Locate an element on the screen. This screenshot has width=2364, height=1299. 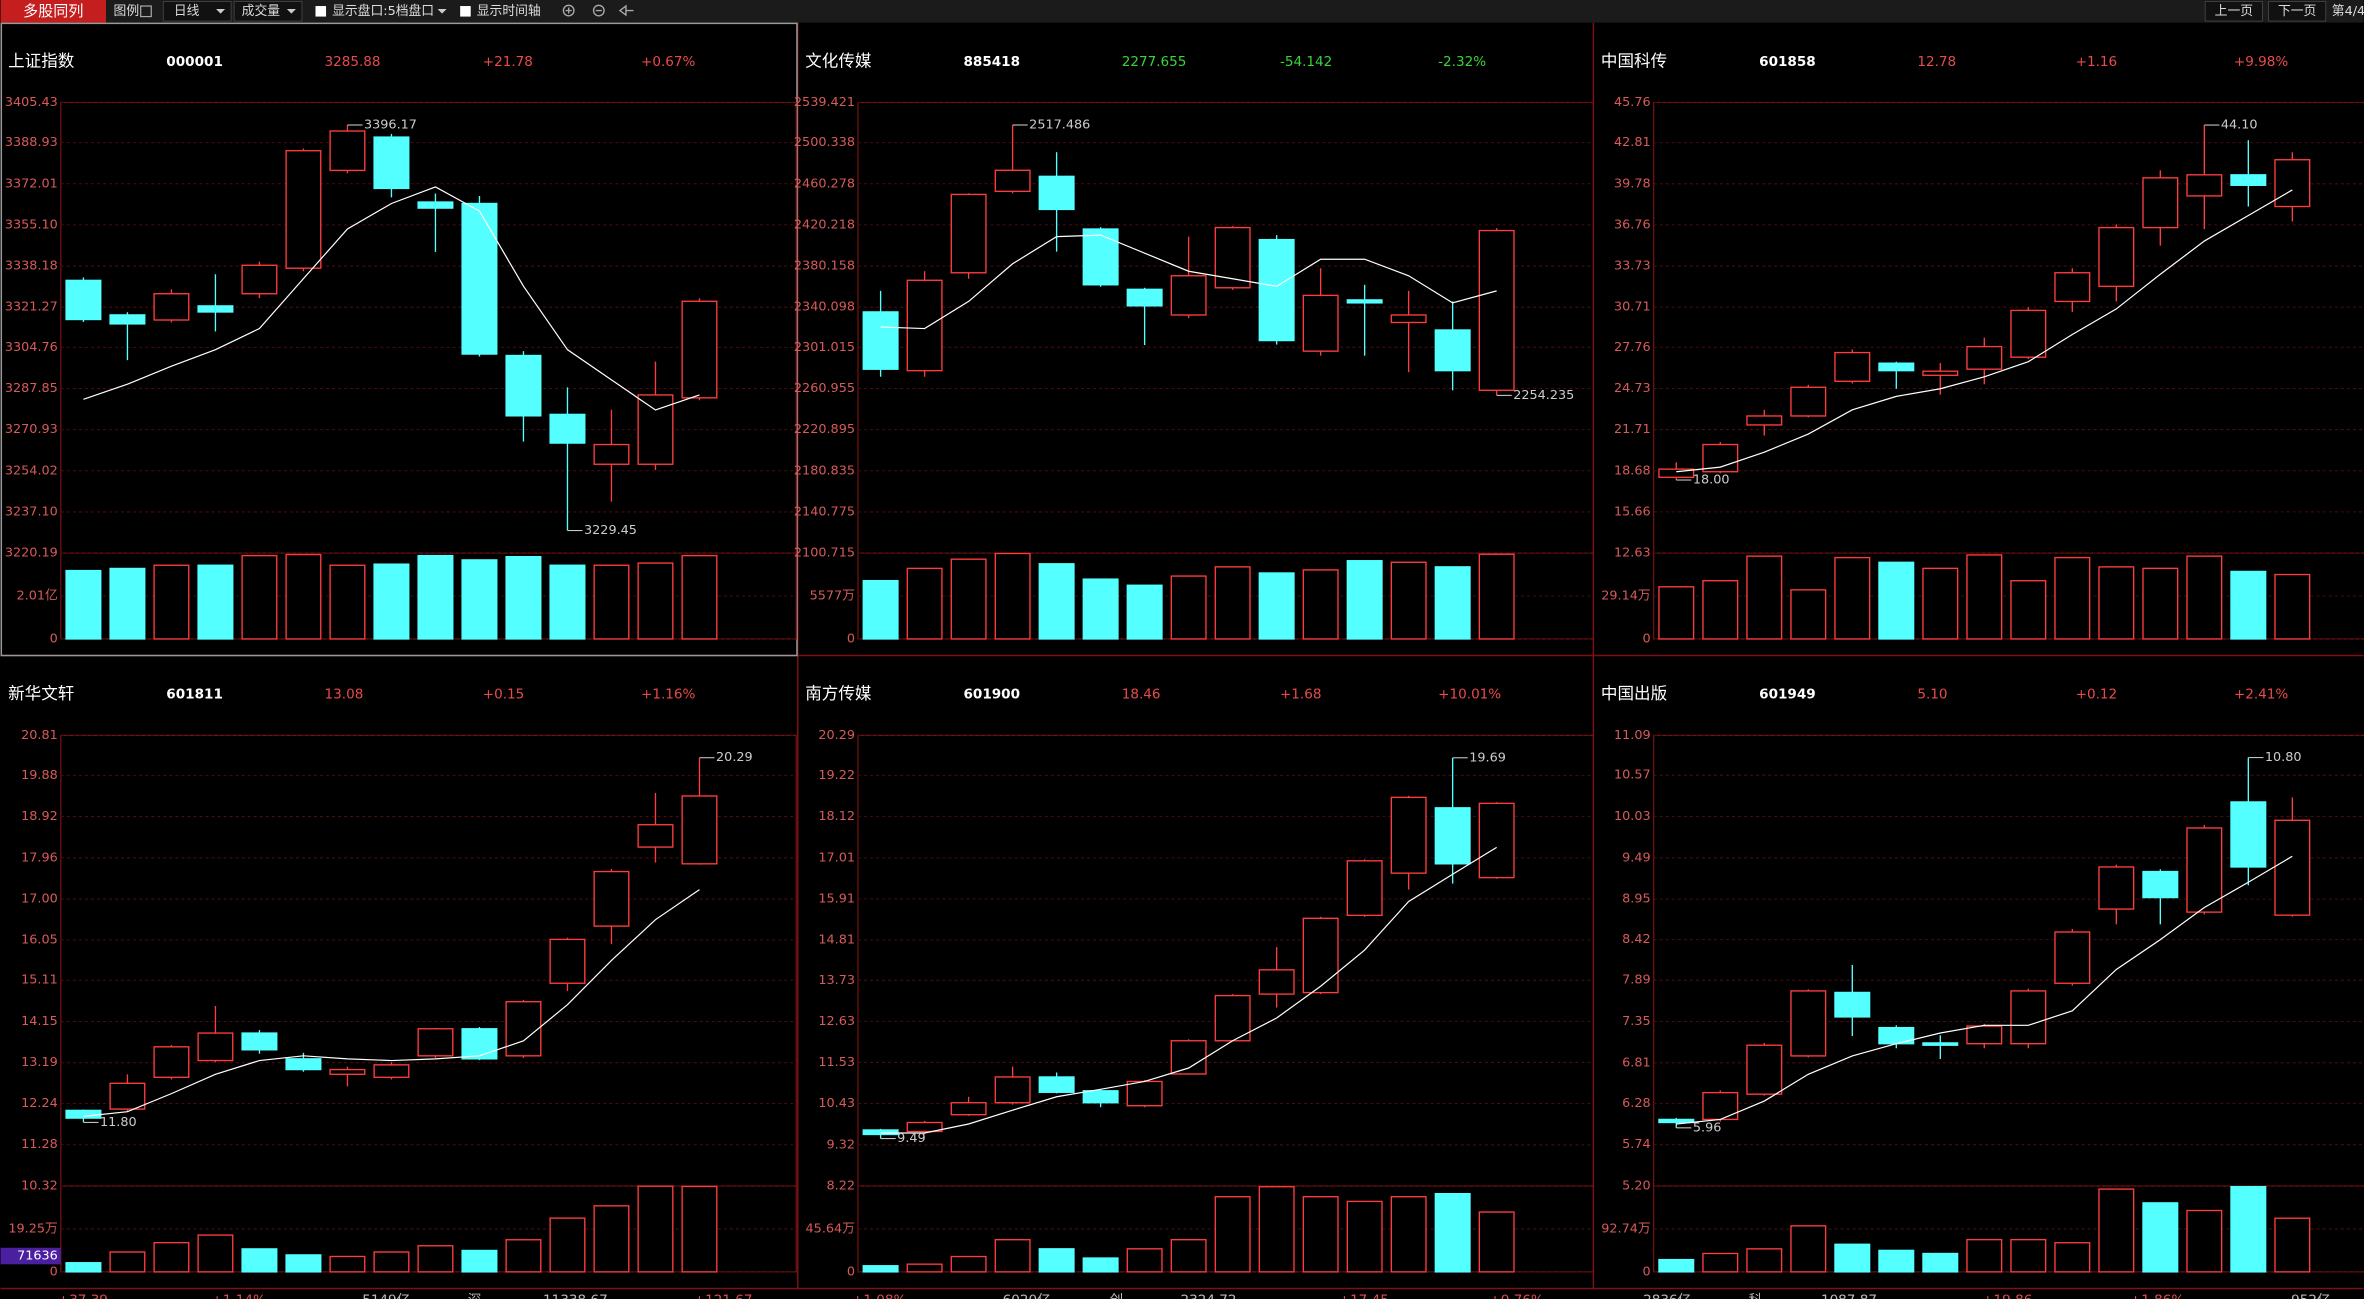
annotation-label: 20.29 is located at coordinates (734, 757).